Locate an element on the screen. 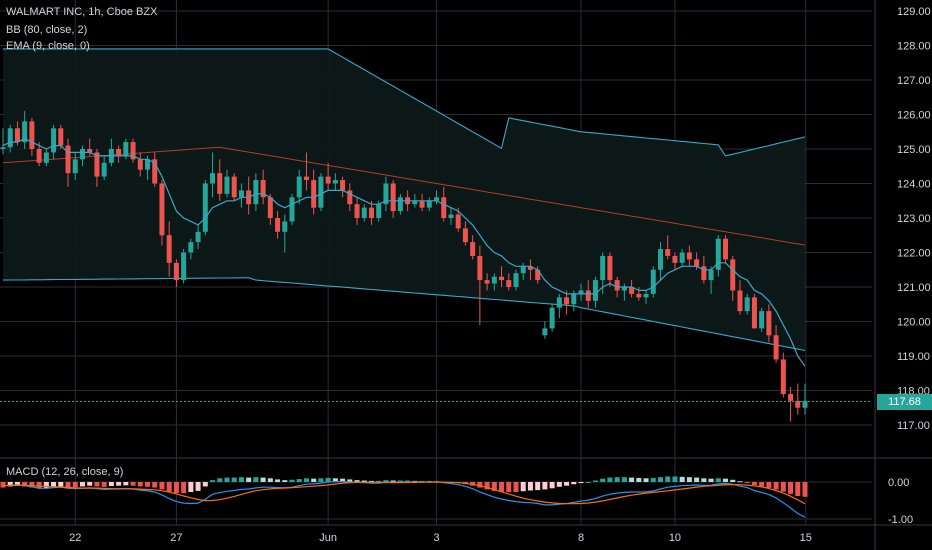  y-tick-label: 122.00 is located at coordinates (914, 254).